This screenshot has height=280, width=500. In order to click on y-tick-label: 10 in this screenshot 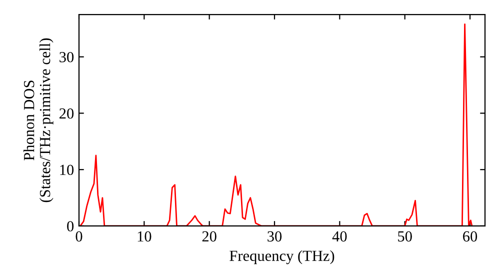, I will do `click(67, 170)`.